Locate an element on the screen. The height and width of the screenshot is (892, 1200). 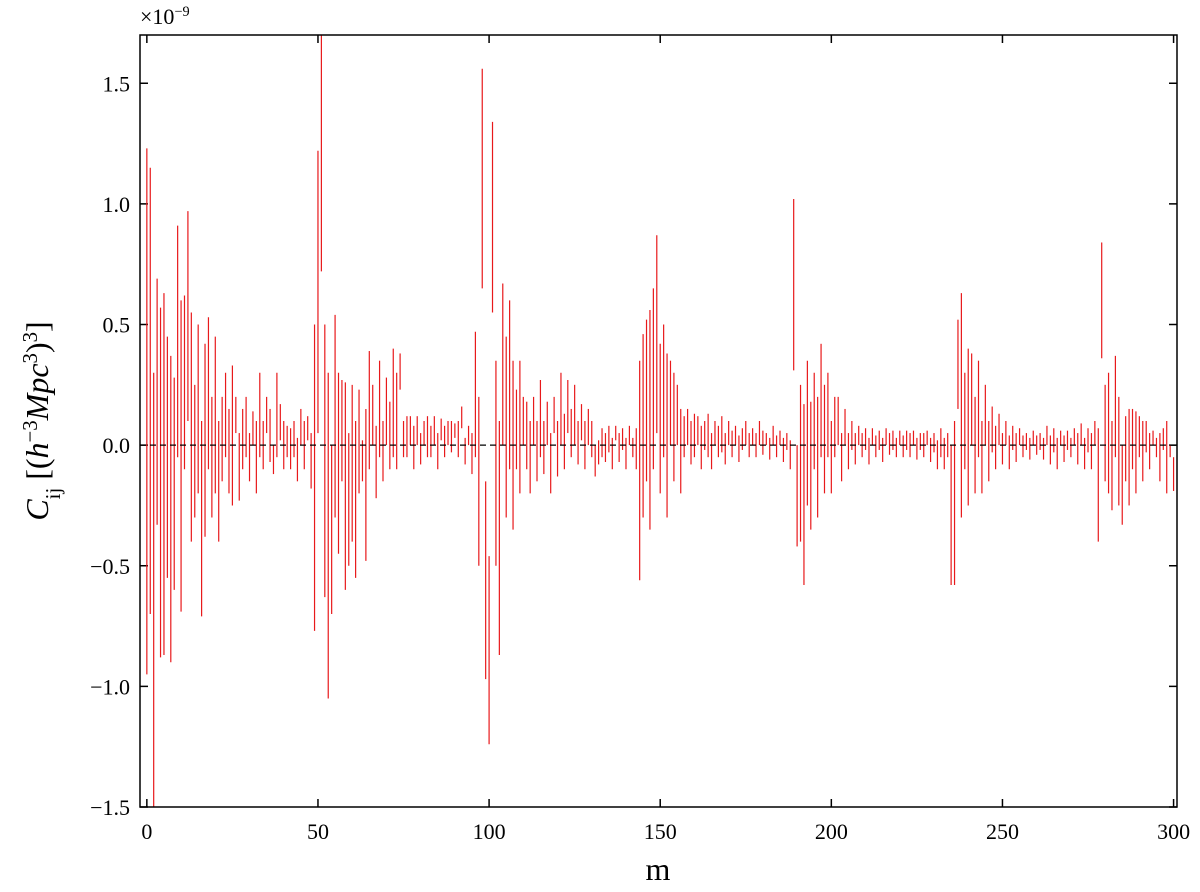
y-offset-label: ×10⁻⁹ is located at coordinates (165, 16).